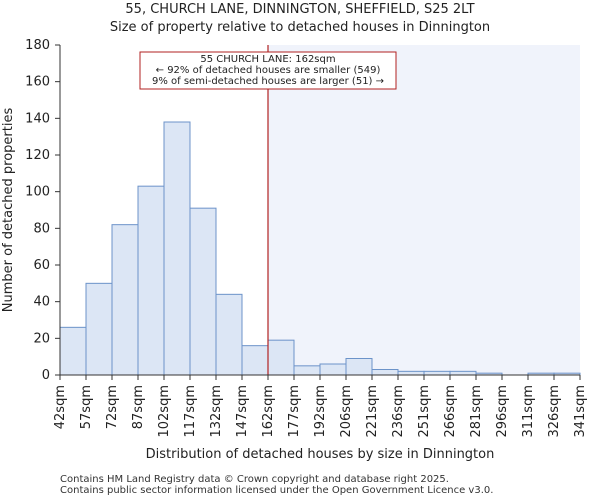 Image resolution: width=600 pixels, height=500 pixels. What do you see at coordinates (8, 210) in the screenshot?
I see `y-axis-label: Number of detached properties` at bounding box center [8, 210].